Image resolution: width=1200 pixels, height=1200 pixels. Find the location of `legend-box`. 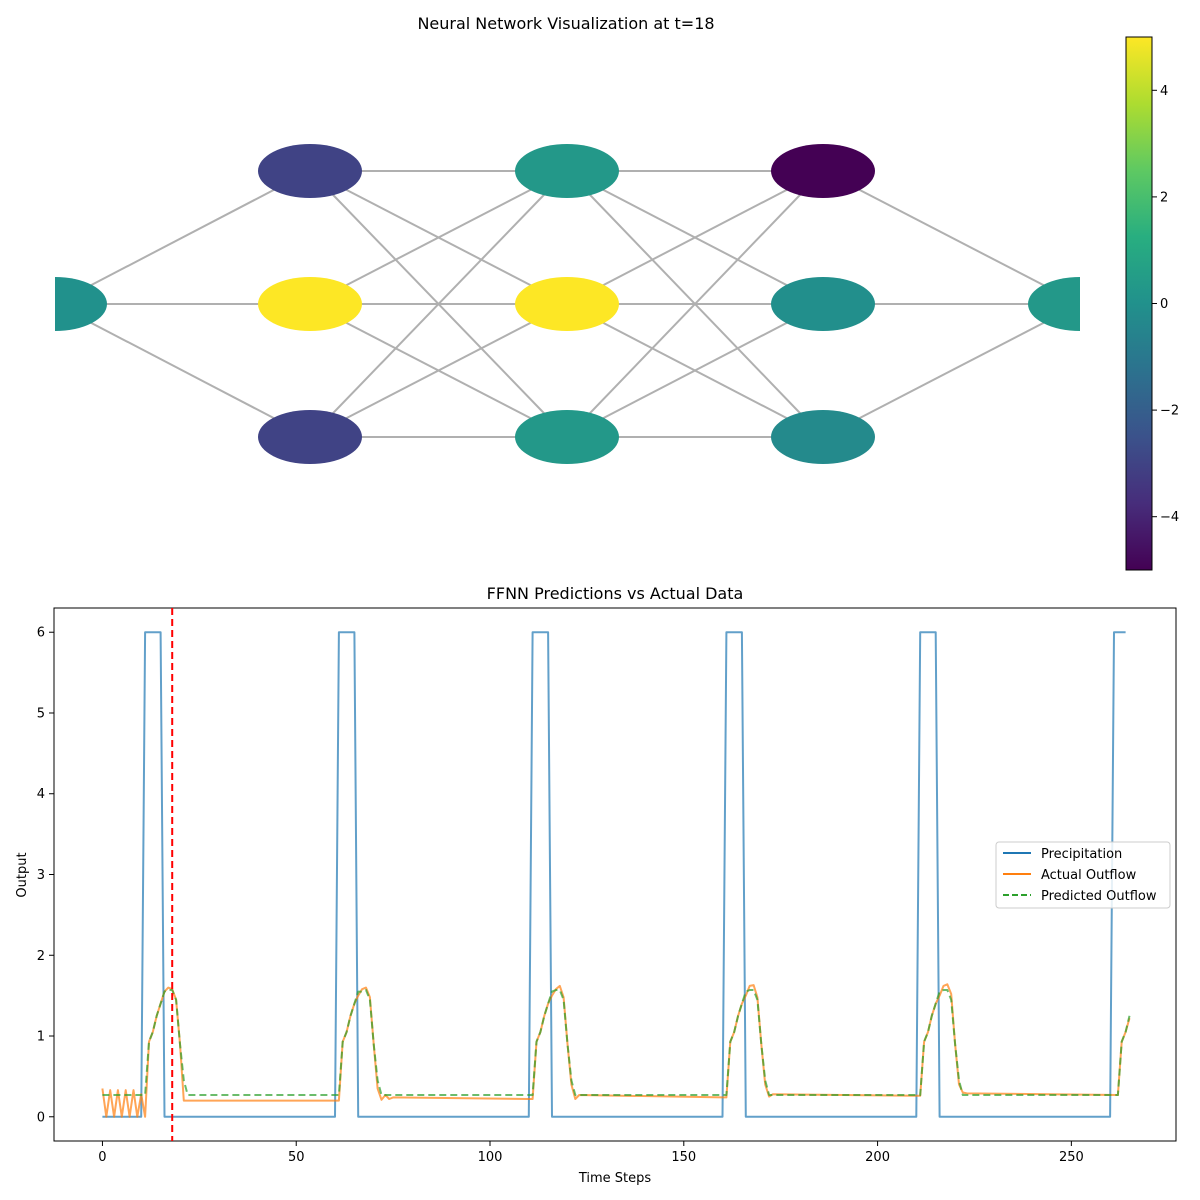

legend-box is located at coordinates (1083, 875).